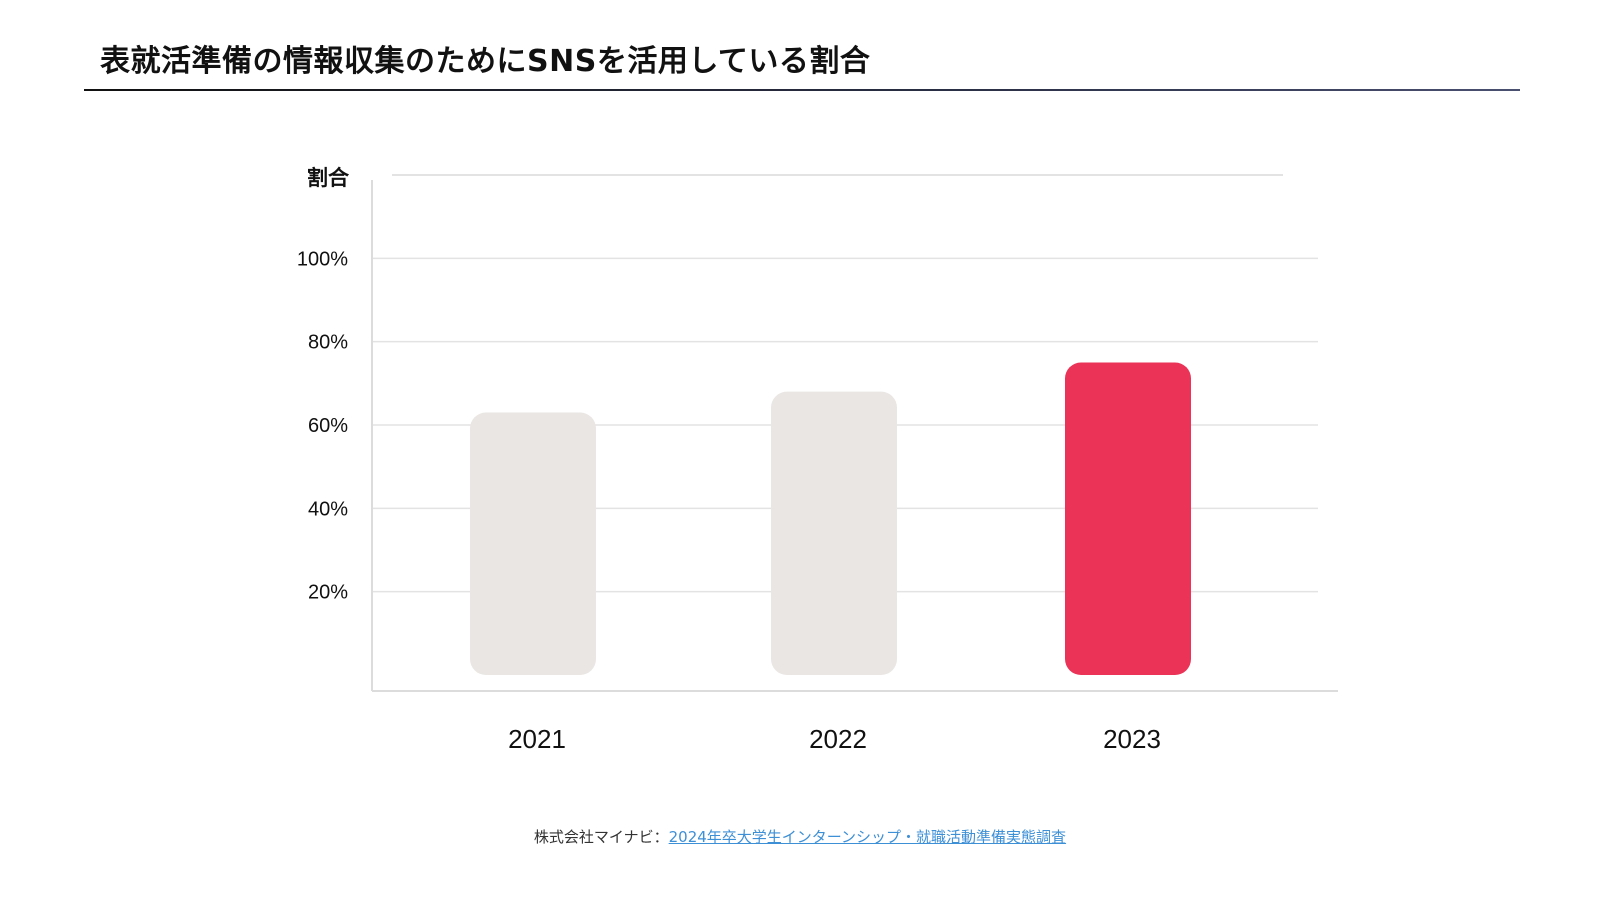  Describe the element at coordinates (328, 593) in the screenshot. I see `y-tick-label: 20%` at that location.